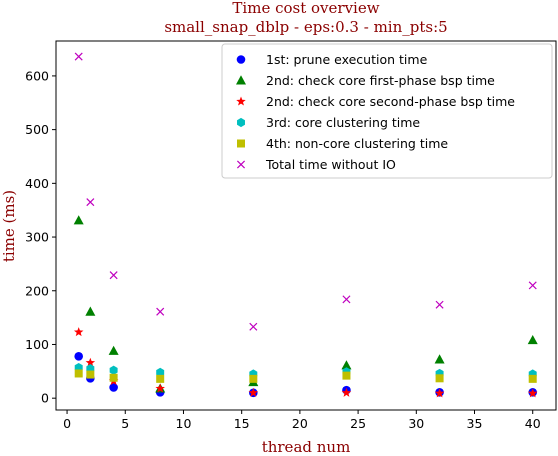 The width and height of the screenshot is (558, 456). What do you see at coordinates (343, 122) in the screenshot?
I see `legend-label: 3rd: core clustering time` at bounding box center [343, 122].